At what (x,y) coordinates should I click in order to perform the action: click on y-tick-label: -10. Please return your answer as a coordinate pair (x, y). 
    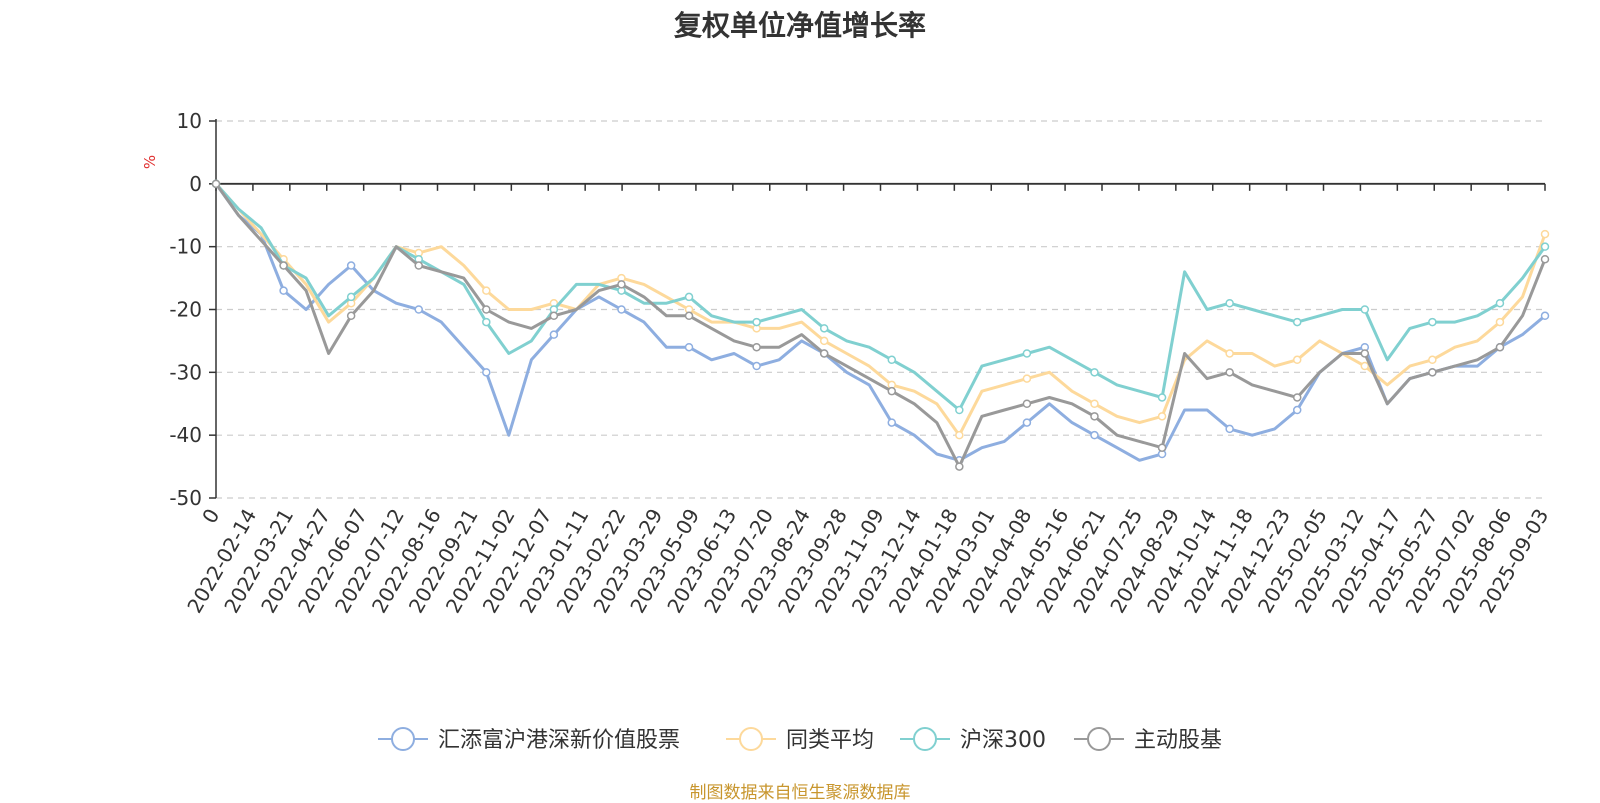
    Looking at the image, I should click on (185, 247).